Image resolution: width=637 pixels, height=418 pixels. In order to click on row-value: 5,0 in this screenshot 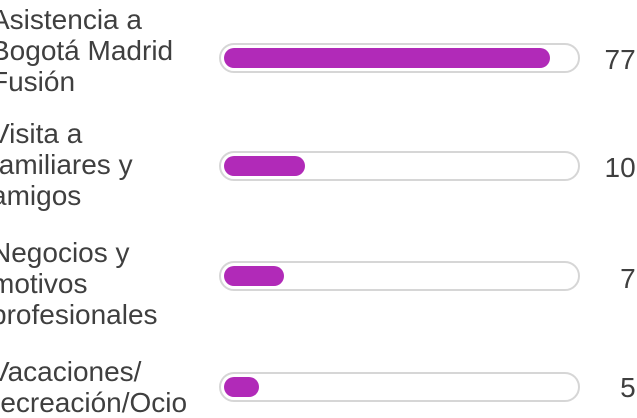, I will do `click(628, 387)`.